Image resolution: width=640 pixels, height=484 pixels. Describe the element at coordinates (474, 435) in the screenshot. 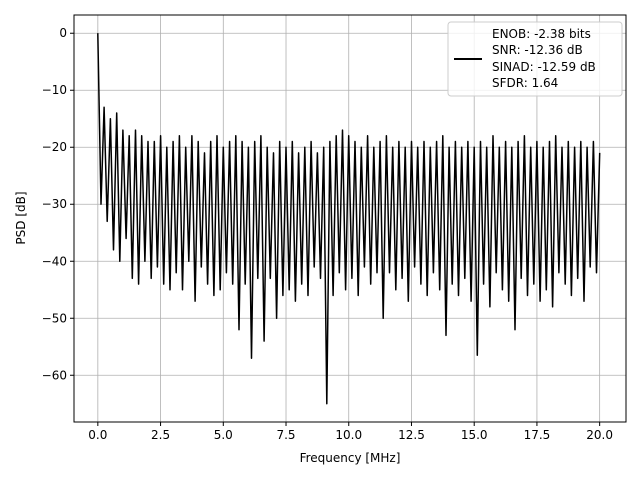

I see `x-tick-label: 15.0` at that location.